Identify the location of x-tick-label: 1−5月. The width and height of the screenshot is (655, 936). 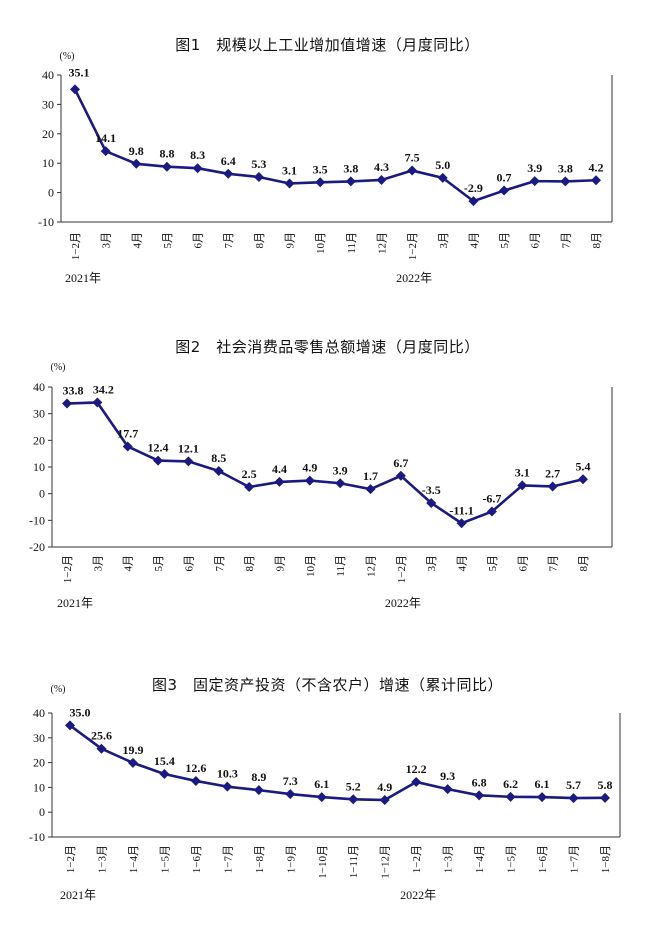
(512, 859).